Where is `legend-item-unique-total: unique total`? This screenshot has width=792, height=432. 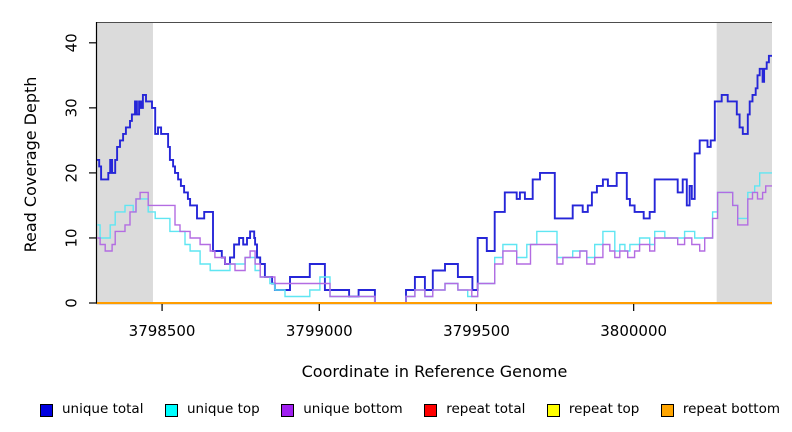
legend-item-unique-total: unique total is located at coordinates (91, 410).